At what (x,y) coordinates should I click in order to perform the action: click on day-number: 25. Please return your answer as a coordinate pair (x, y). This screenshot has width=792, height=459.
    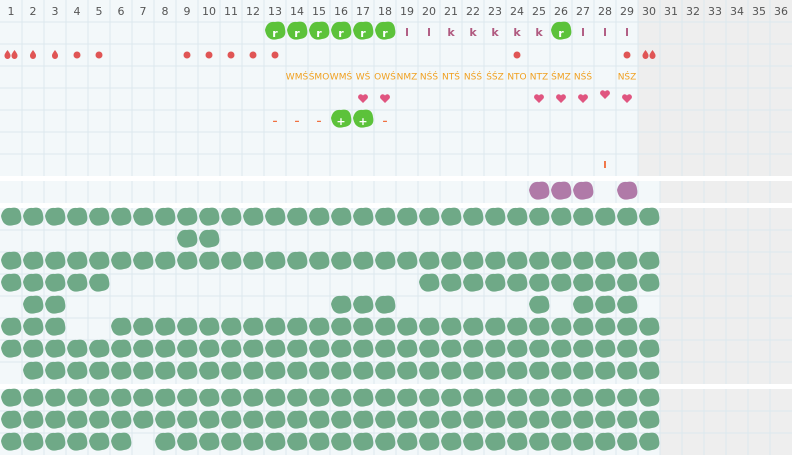
    Looking at the image, I should click on (539, 11).